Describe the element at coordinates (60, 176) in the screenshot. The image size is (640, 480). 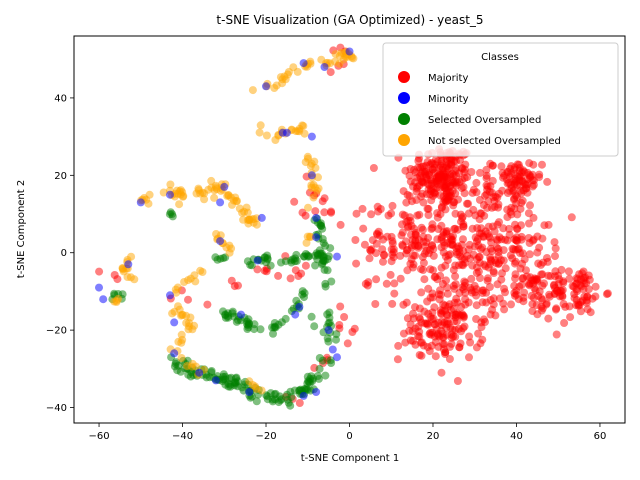
I see `y-tick-label: 20` at that location.